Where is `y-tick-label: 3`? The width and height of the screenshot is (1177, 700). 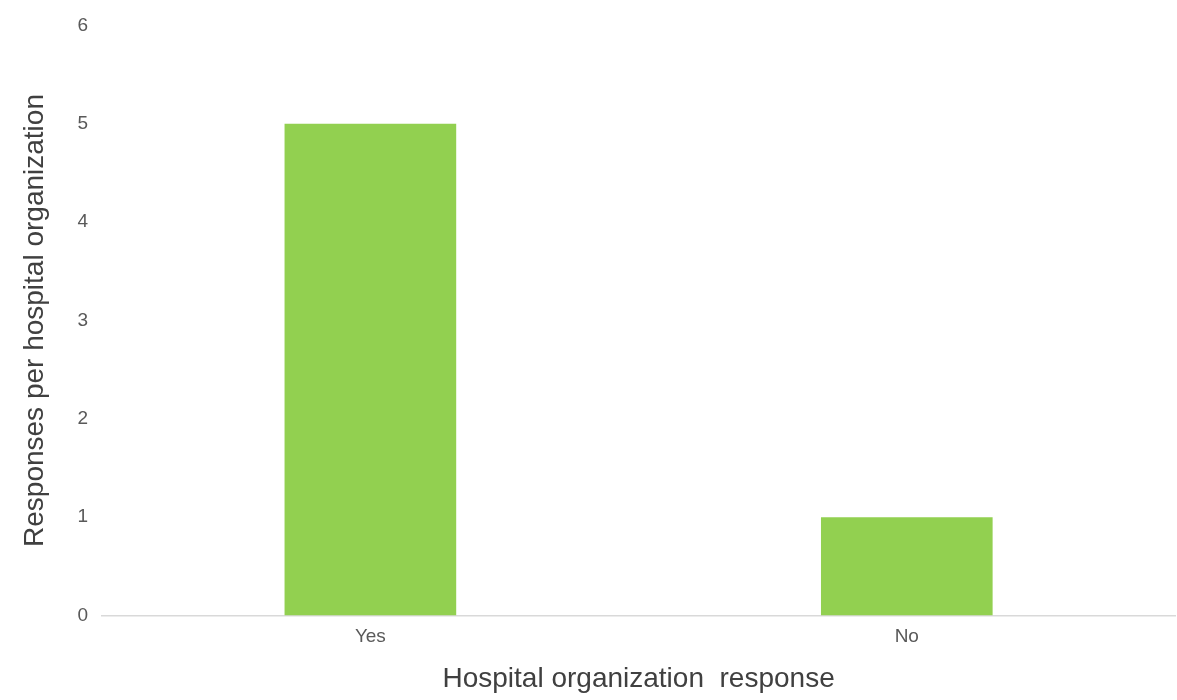 y-tick-label: 3 is located at coordinates (83, 319).